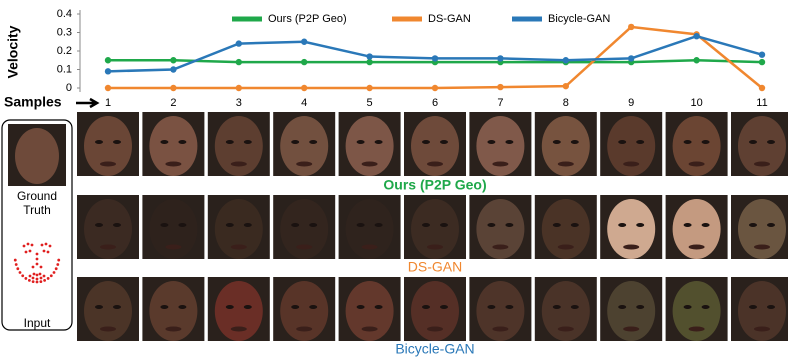  I want to click on x-tick-label: 5, so click(370, 103).